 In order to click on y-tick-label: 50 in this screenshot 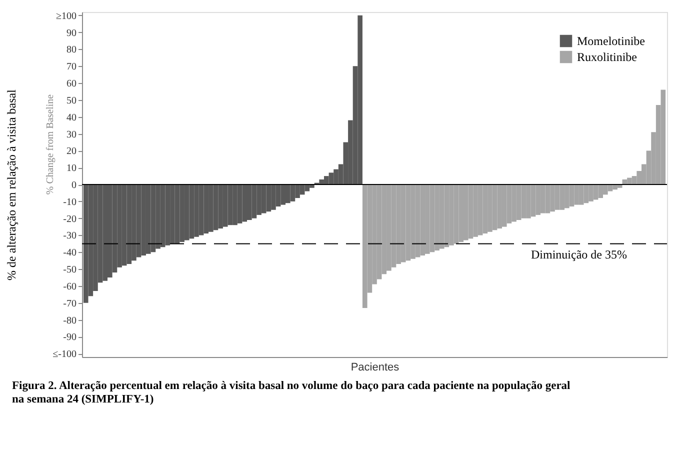, I will do `click(71, 100)`.